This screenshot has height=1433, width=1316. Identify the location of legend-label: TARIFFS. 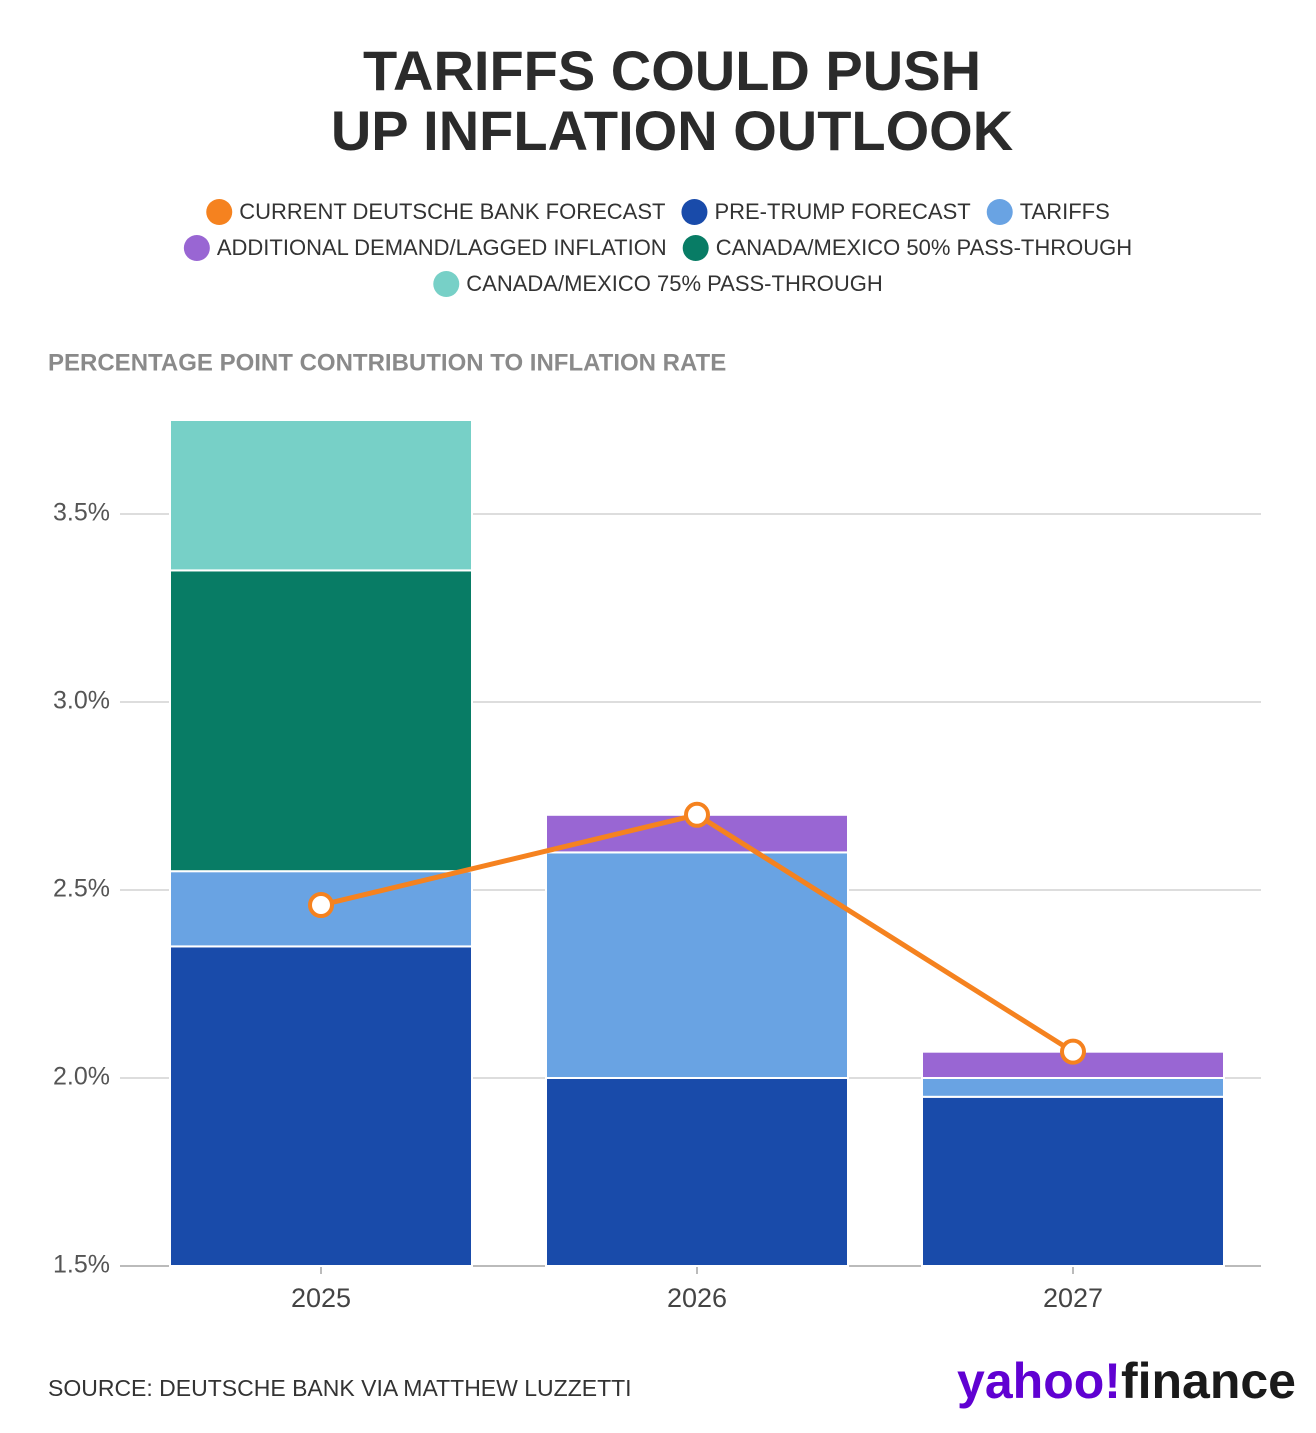
(1065, 211).